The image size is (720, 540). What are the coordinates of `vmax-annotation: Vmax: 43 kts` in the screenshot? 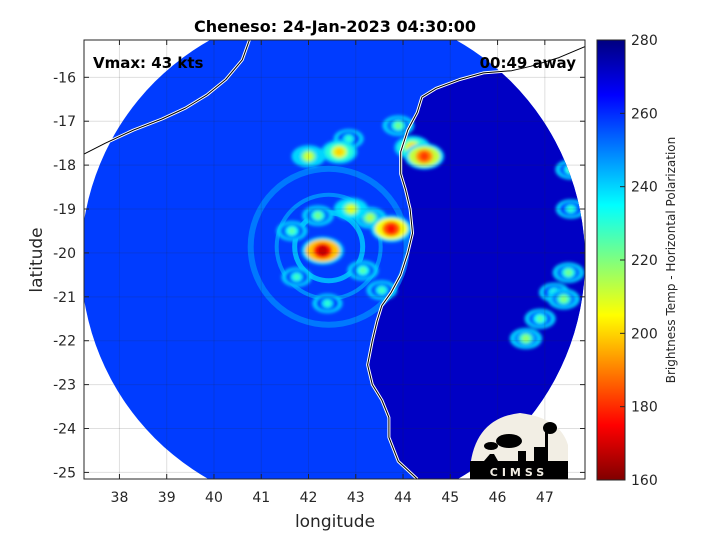 It's located at (148, 63).